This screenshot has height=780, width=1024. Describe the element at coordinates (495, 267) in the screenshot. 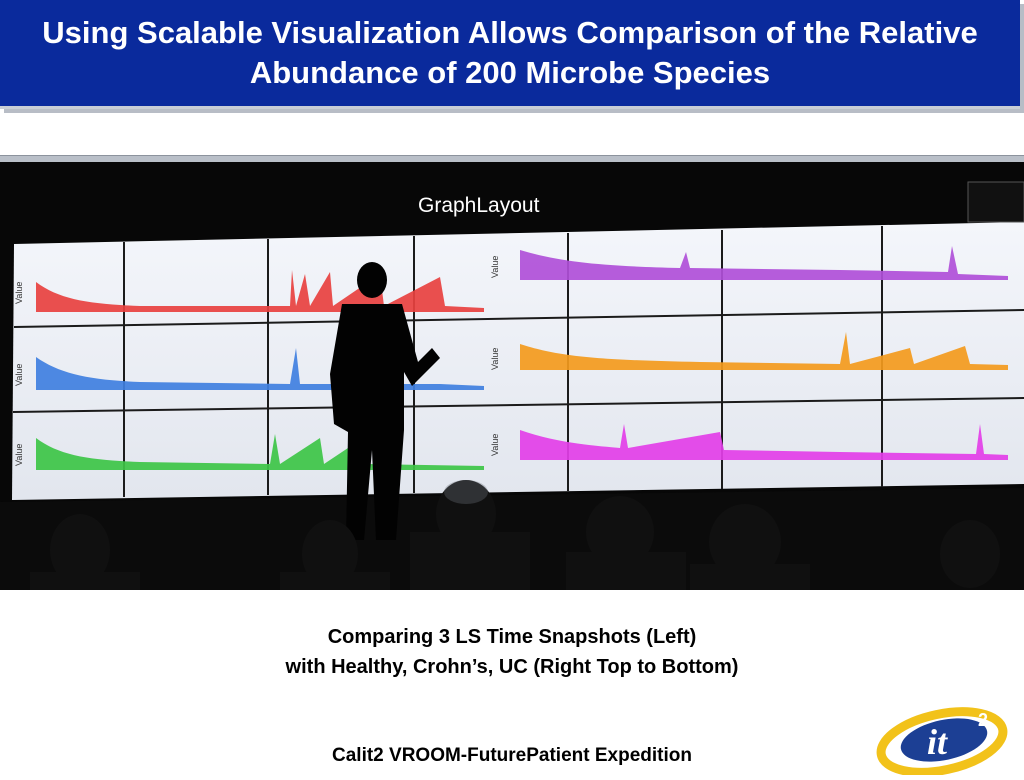

I see `axis-label-right-1: Value` at that location.